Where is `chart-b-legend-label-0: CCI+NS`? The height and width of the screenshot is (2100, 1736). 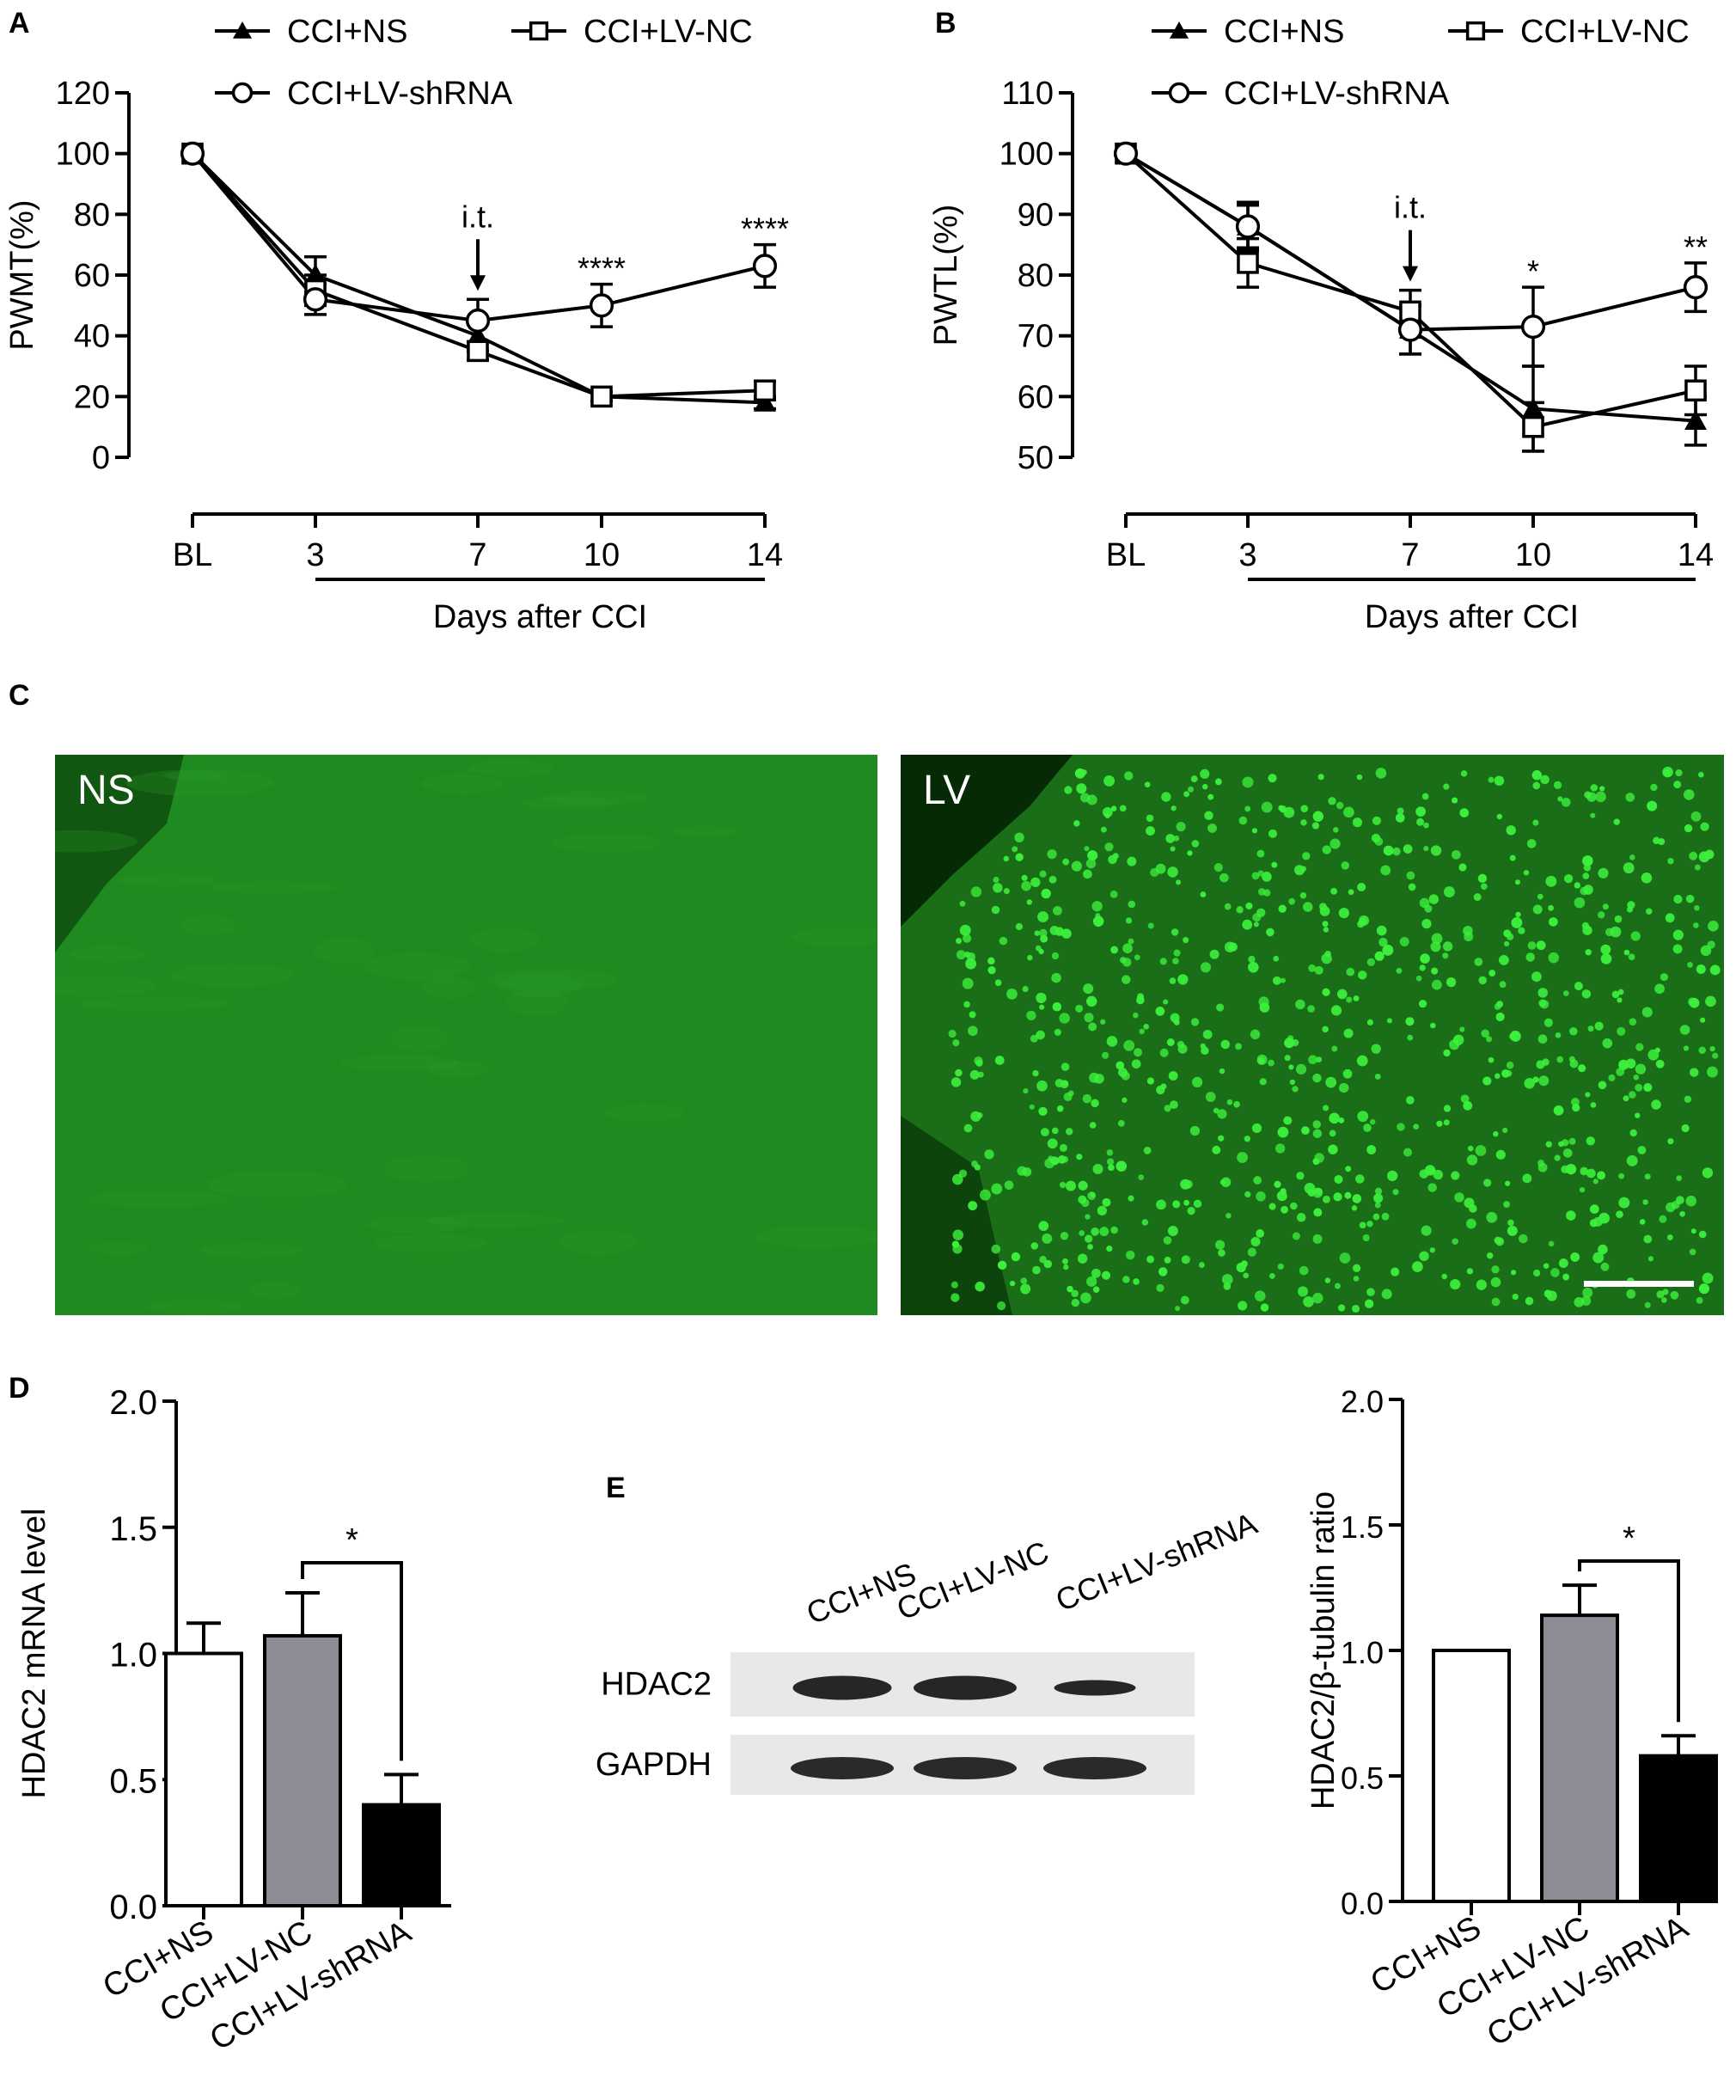
chart-b-legend-label-0: CCI+NS is located at coordinates (1284, 32).